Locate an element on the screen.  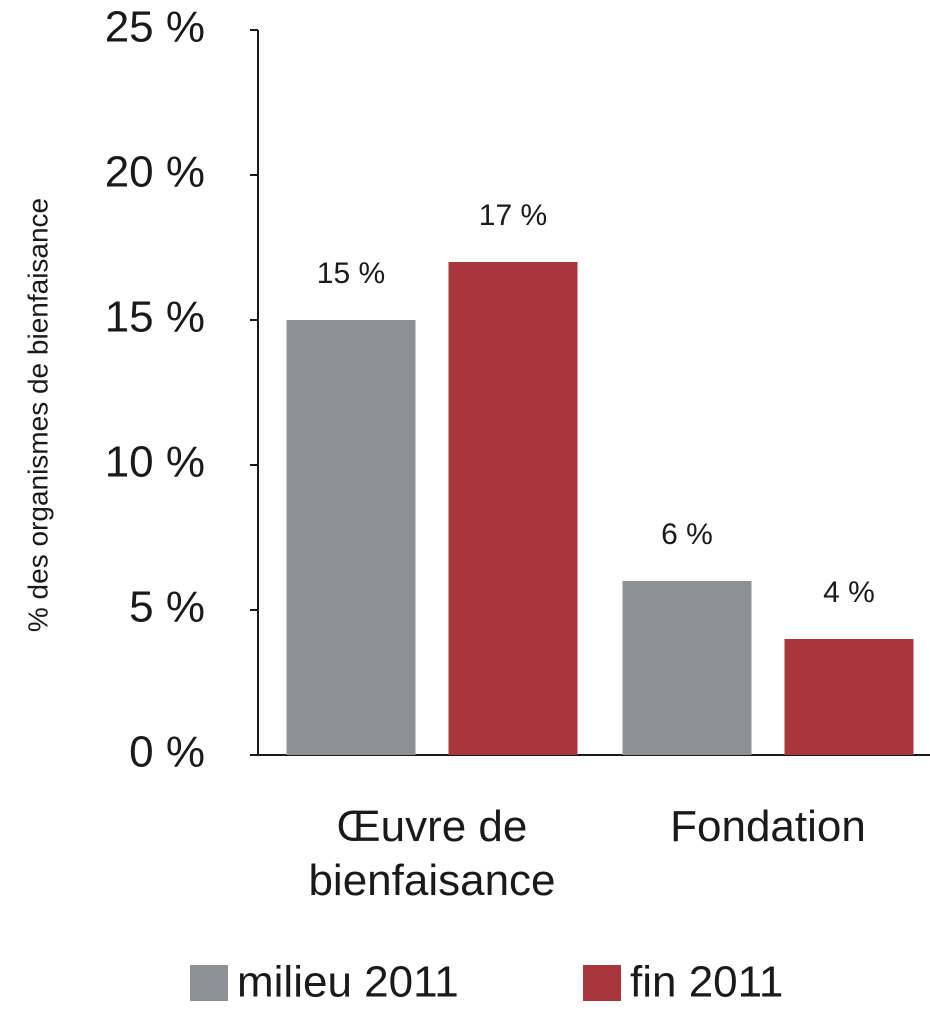
y-tick-label: 10 % is located at coordinates (155, 462).